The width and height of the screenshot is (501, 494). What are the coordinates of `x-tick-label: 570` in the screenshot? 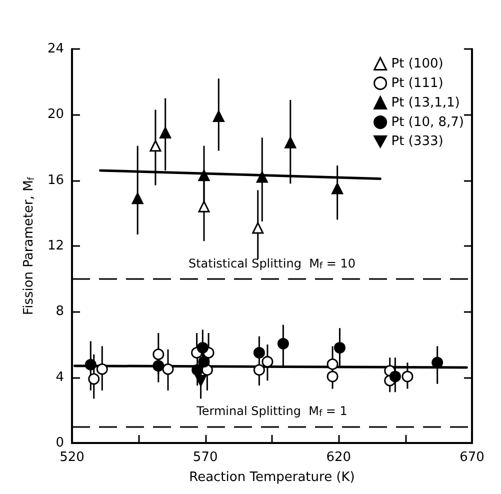 It's located at (205, 457).